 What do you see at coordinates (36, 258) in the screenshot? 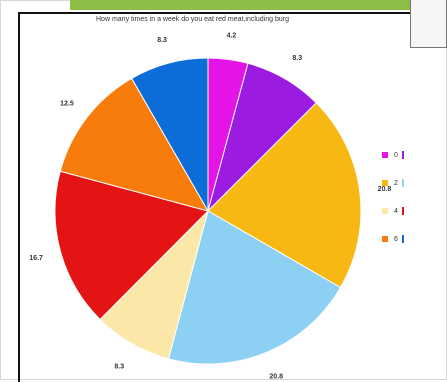
I see `pie-slice-label: 16.7` at bounding box center [36, 258].